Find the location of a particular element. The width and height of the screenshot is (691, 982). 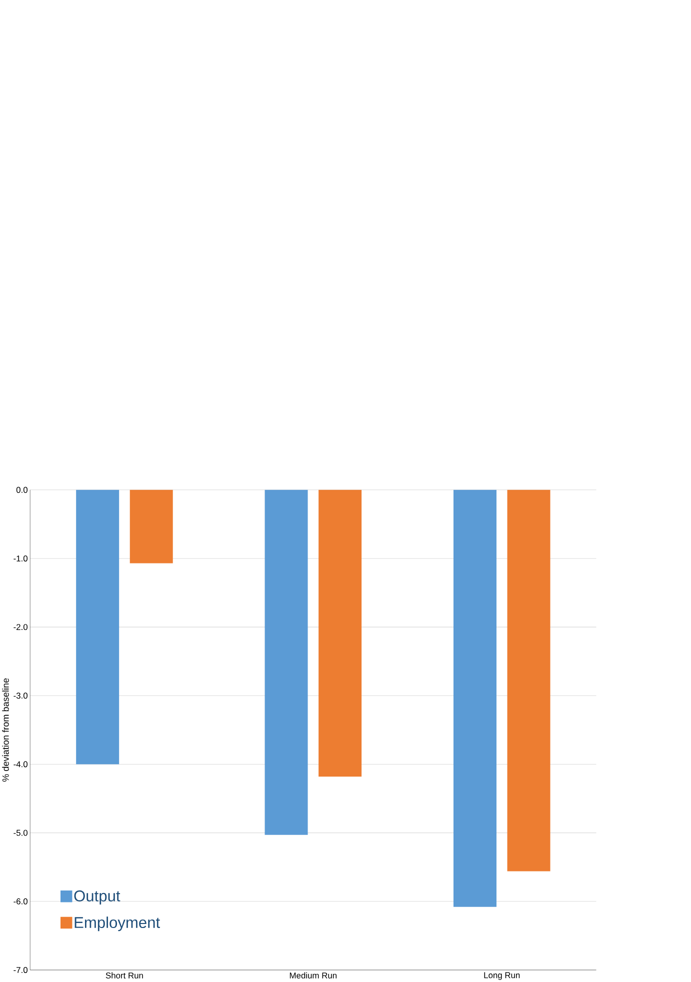

y-tick-label: -4.0 is located at coordinates (21, 764).